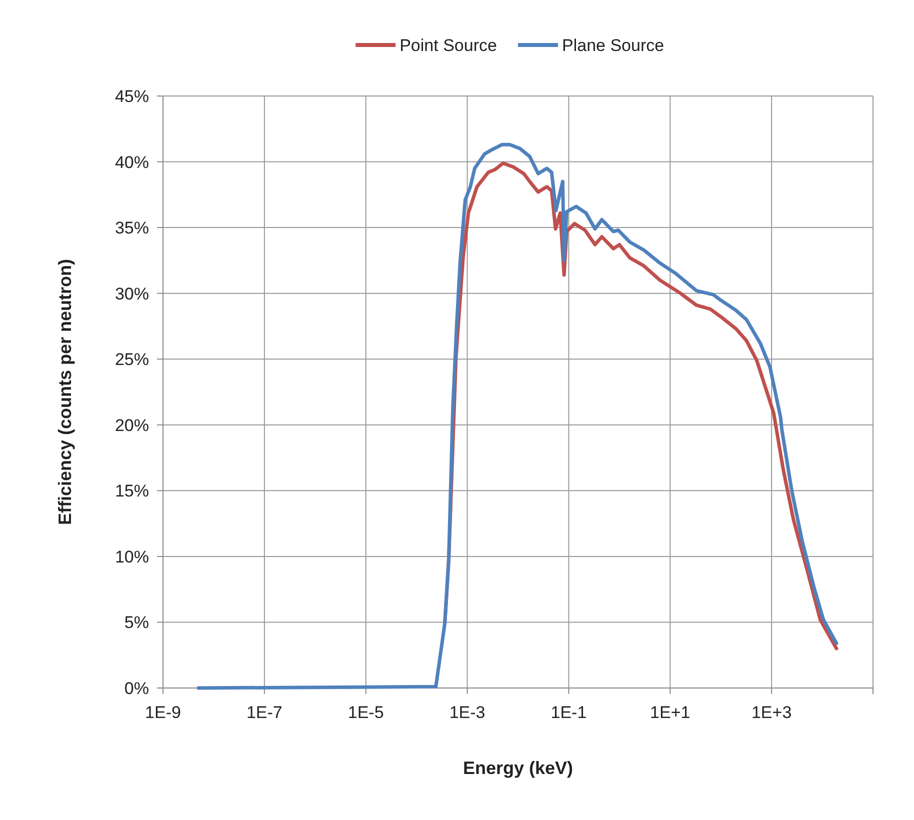 Image resolution: width=914 pixels, height=820 pixels. I want to click on x-axis-title: Energy (keV), so click(518, 768).